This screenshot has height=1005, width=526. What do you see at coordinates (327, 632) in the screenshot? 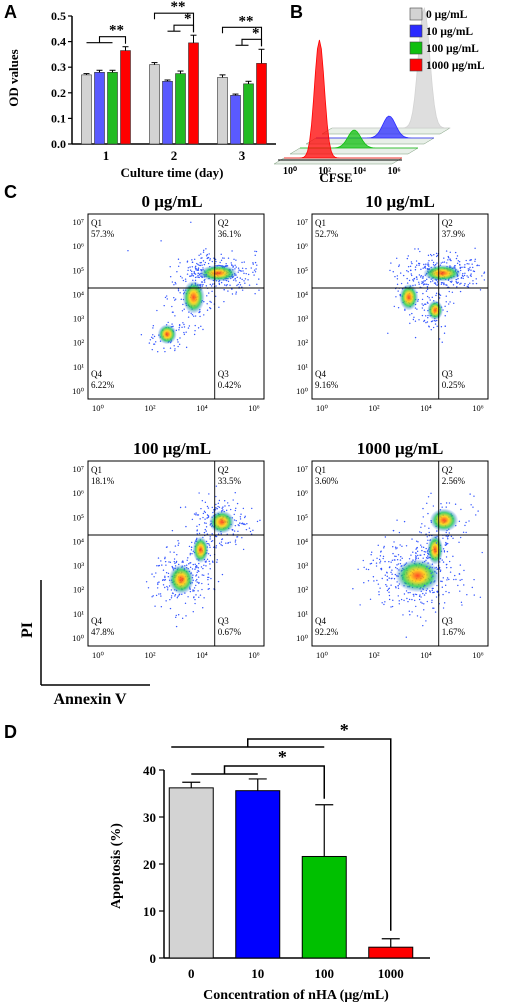
I see `panel-c-quadrant-value: 92.2%` at bounding box center [327, 632].